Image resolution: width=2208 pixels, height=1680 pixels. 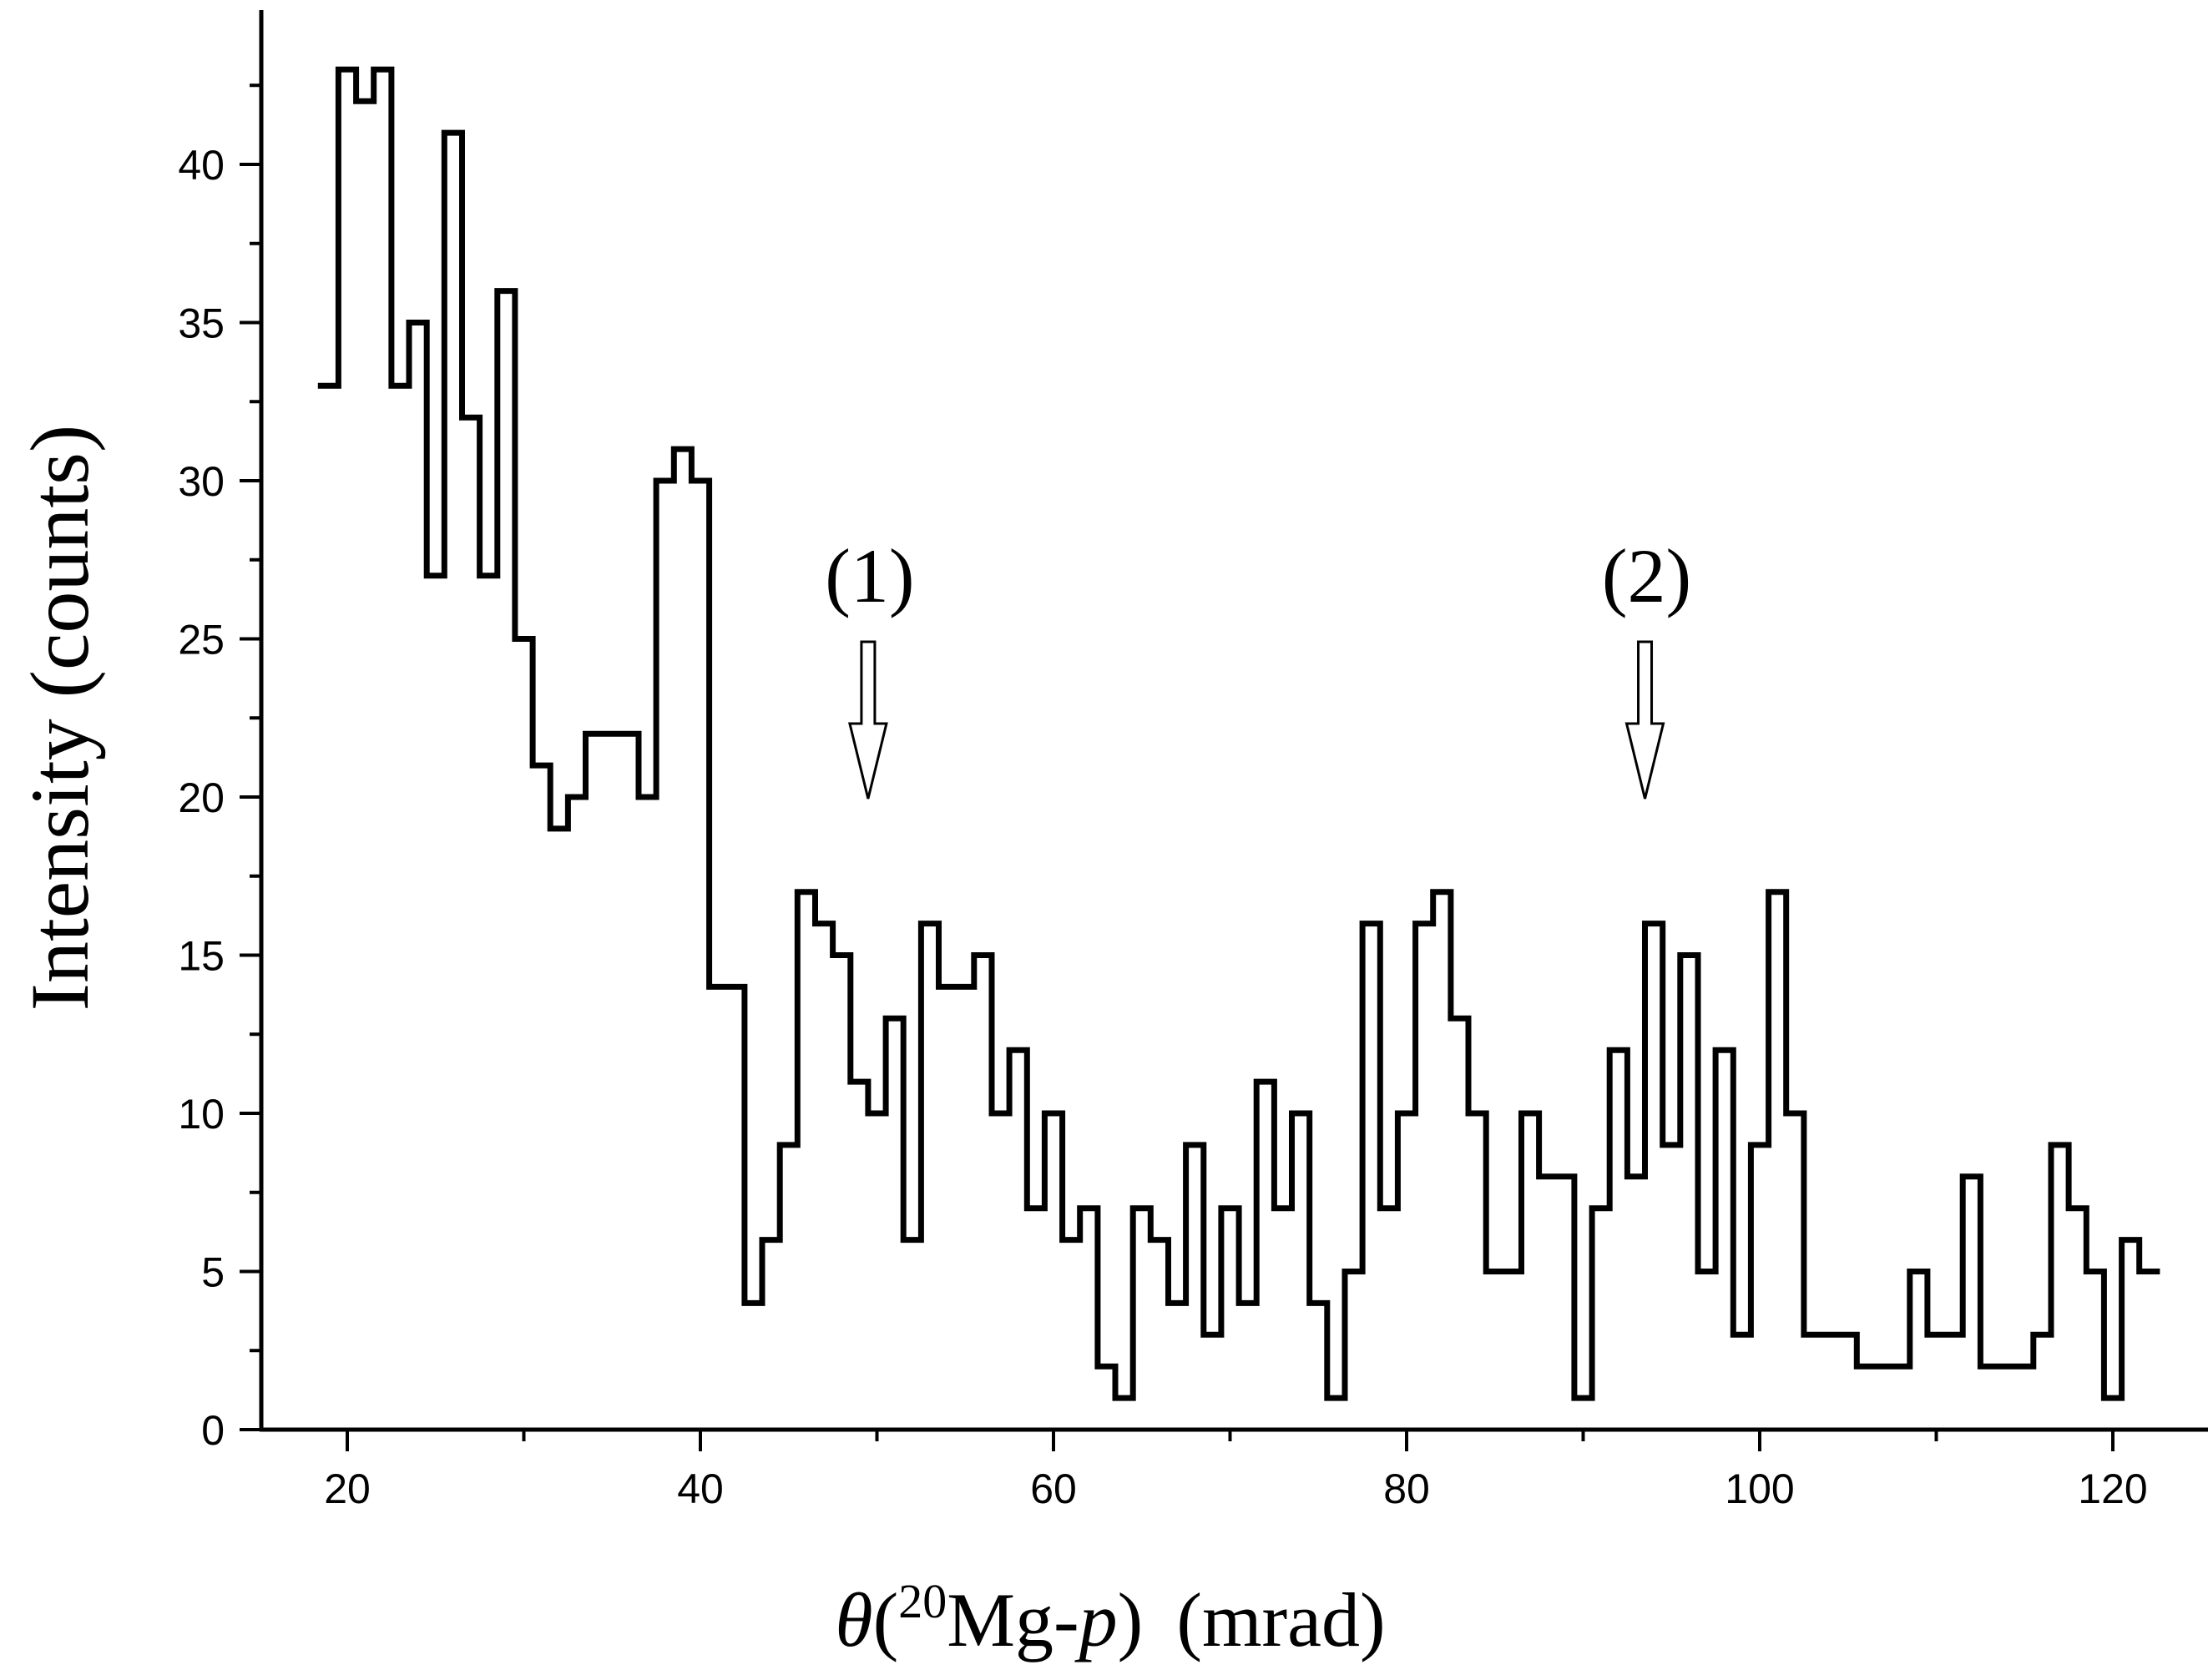 I want to click on x-axis-label: θ(20Mg-p) (mrad), so click(x=1110, y=1618).